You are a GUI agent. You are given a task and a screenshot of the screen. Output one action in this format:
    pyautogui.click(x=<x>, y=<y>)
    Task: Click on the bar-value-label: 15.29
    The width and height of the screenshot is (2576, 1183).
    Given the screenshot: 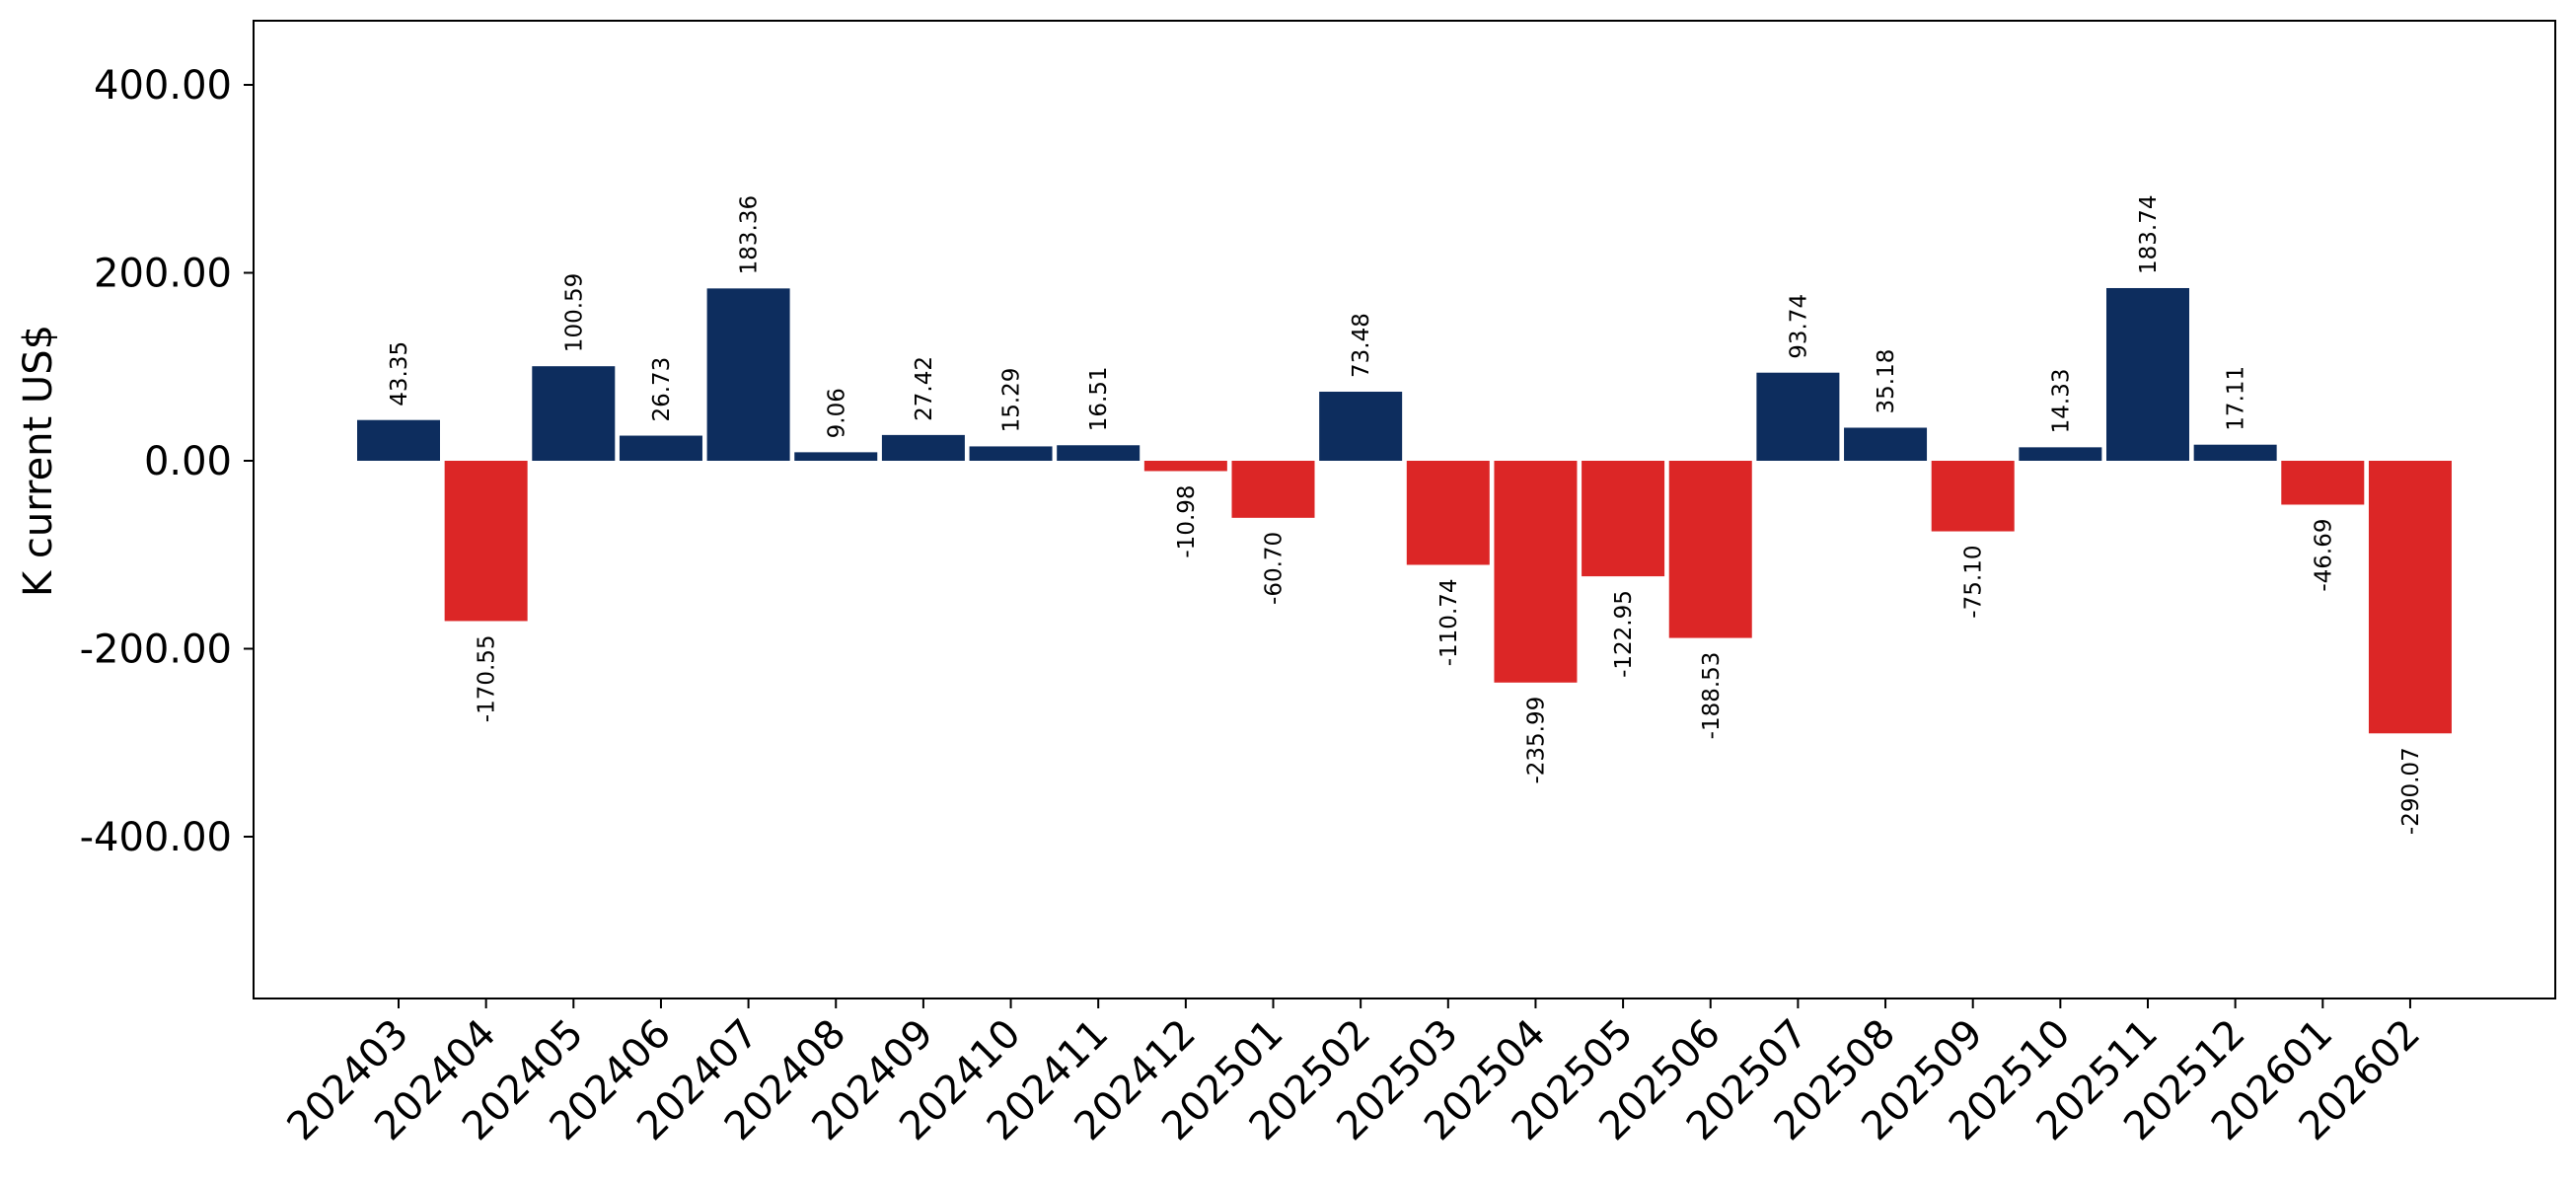 What is the action you would take?
    pyautogui.click(x=1012, y=400)
    